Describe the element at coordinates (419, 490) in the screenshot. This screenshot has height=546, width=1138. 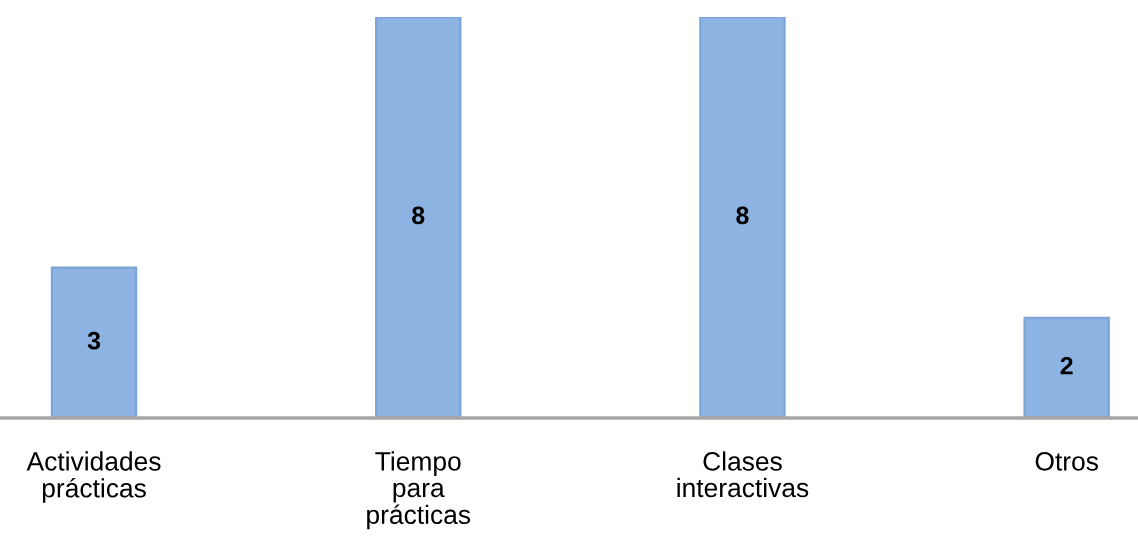
I see `x-tick-label: Tiempo para prácticas` at that location.